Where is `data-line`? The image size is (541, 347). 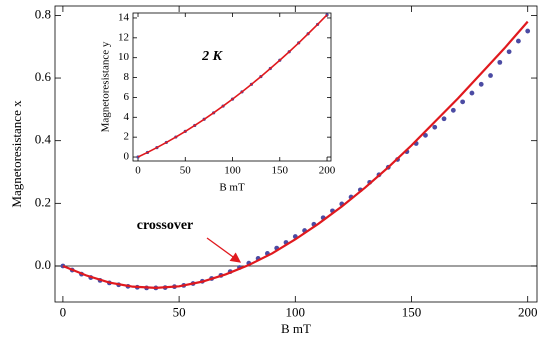
data-line is located at coordinates (232, 86).